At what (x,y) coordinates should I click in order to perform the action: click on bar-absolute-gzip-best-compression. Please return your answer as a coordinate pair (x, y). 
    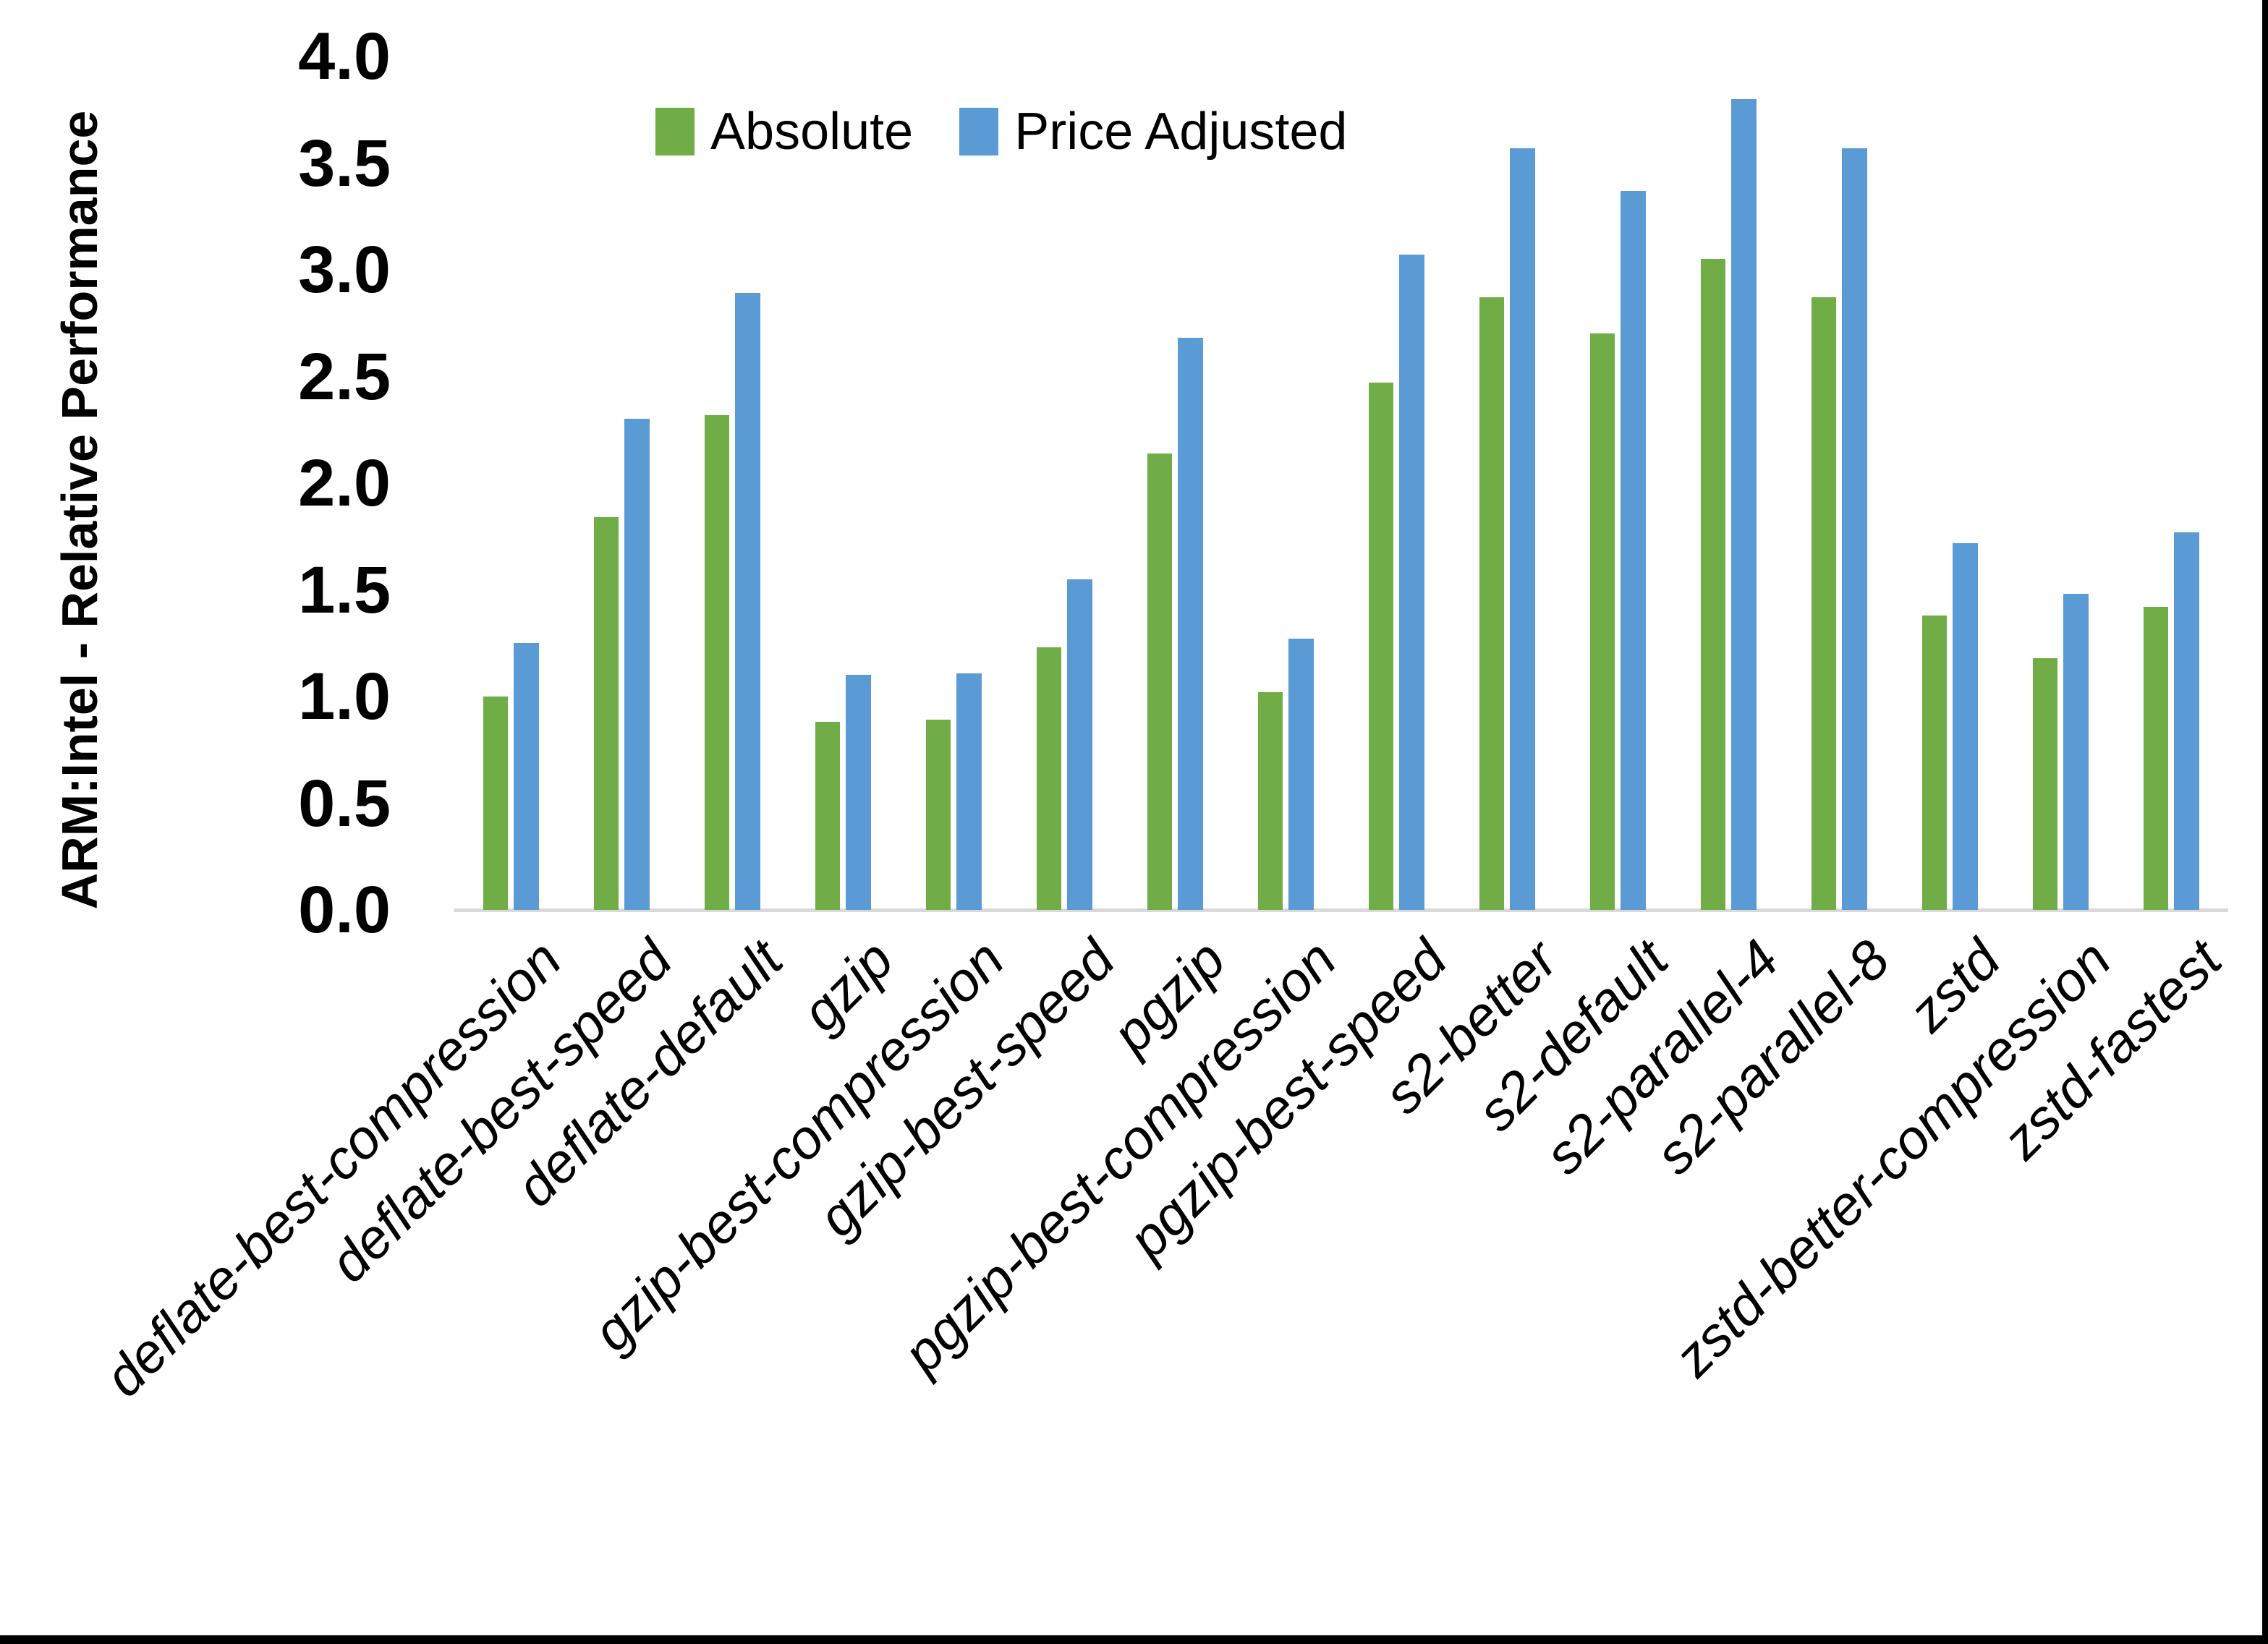
    Looking at the image, I should click on (938, 815).